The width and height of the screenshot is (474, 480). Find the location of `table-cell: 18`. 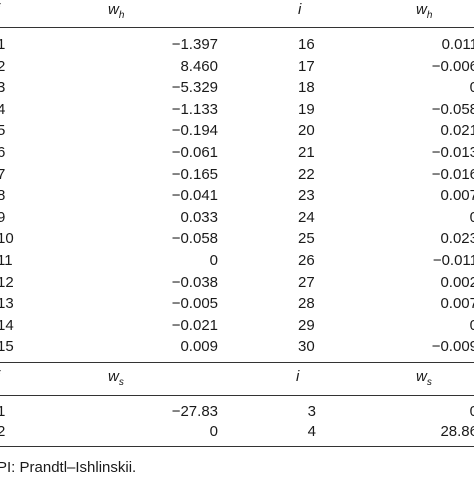

table-cell: 18 is located at coordinates (306, 88).